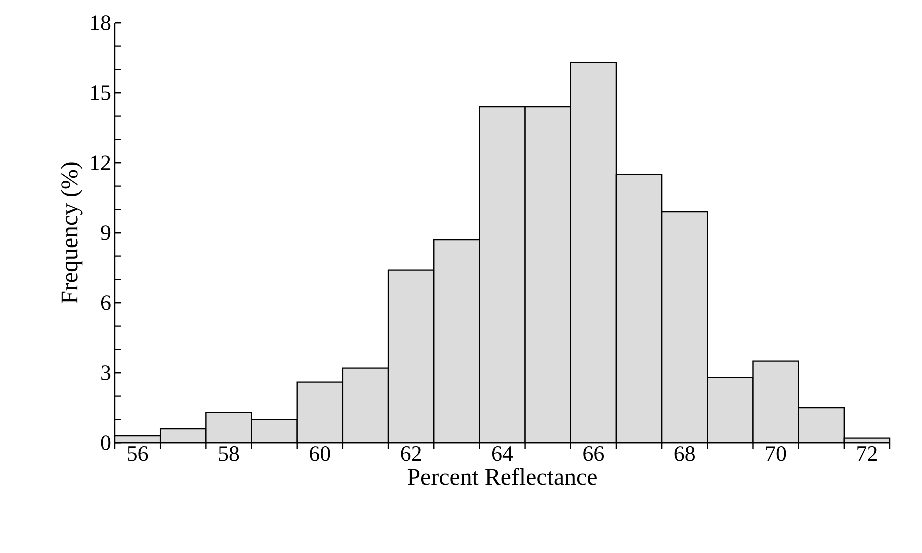 This screenshot has height=553, width=922. Describe the element at coordinates (229, 454) in the screenshot. I see `x-tick-label: 58` at that location.